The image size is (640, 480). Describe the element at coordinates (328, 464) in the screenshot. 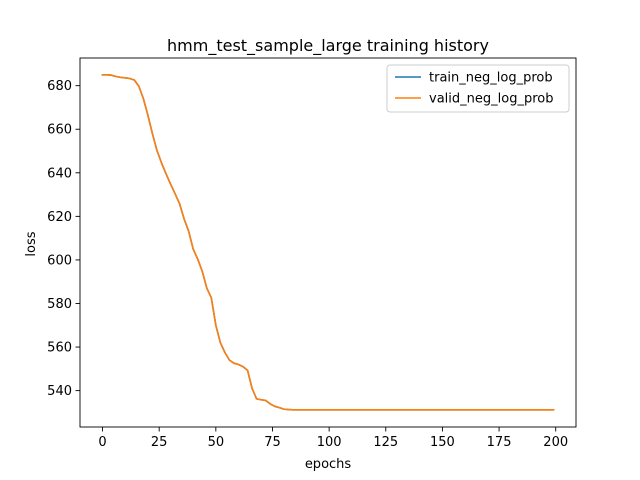

I see `x-axis-label: epochs` at that location.